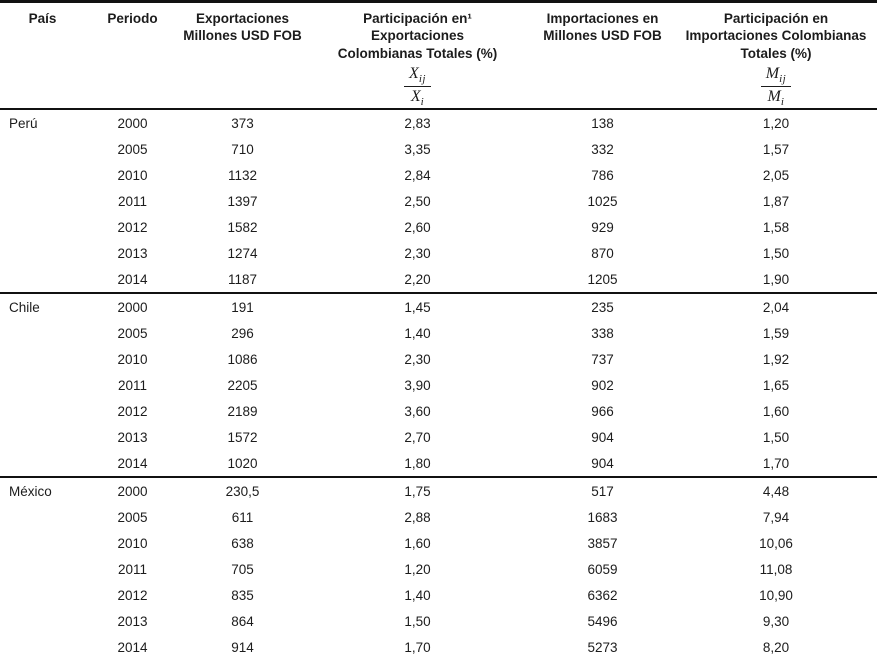  What do you see at coordinates (242, 56) in the screenshot?
I see `col-header-exportaciones: Exportaciones Millones USD FOB` at bounding box center [242, 56].